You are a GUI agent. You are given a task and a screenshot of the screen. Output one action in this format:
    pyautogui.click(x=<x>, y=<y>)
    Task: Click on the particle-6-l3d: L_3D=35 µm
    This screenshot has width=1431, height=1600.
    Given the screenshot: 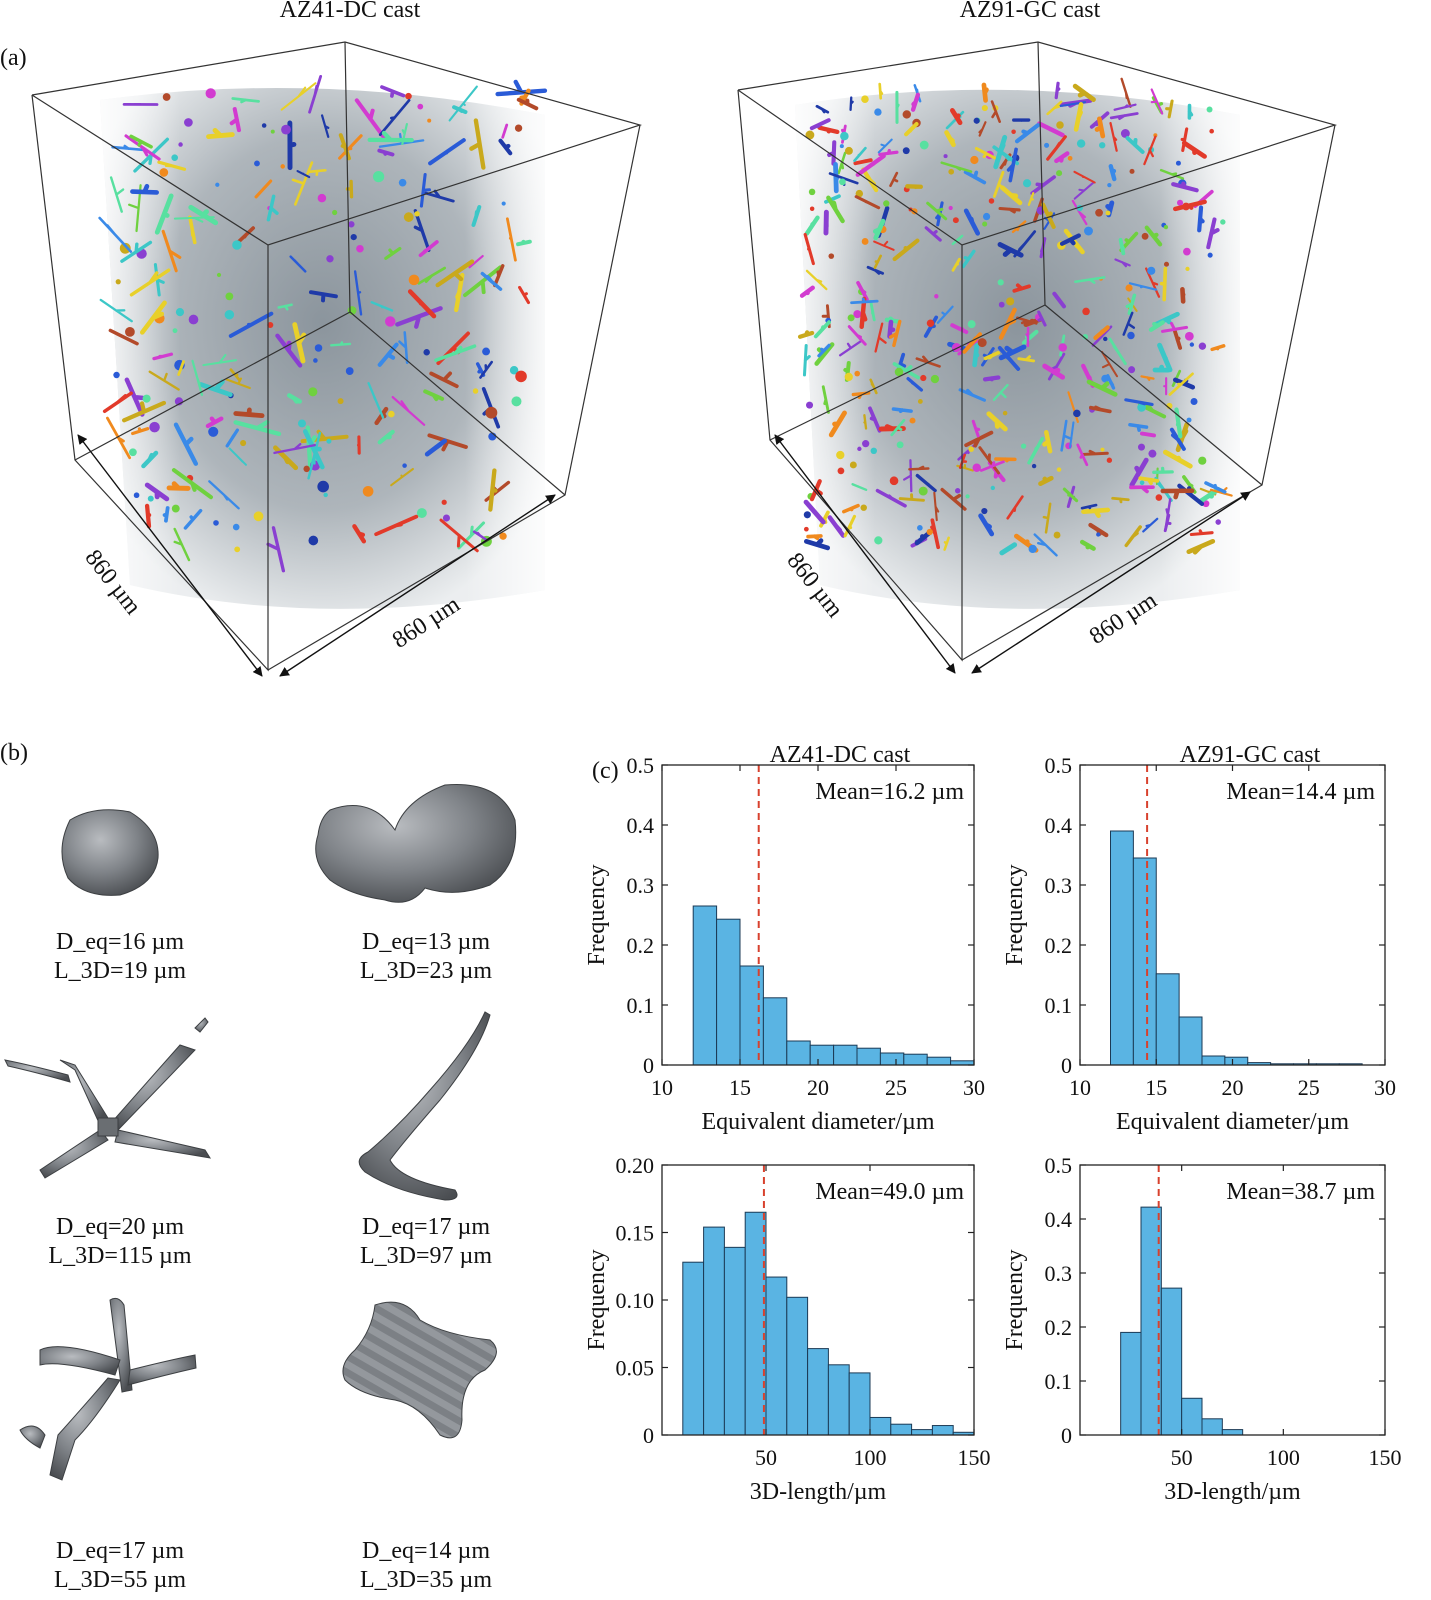 What is the action you would take?
    pyautogui.click(x=426, y=1580)
    